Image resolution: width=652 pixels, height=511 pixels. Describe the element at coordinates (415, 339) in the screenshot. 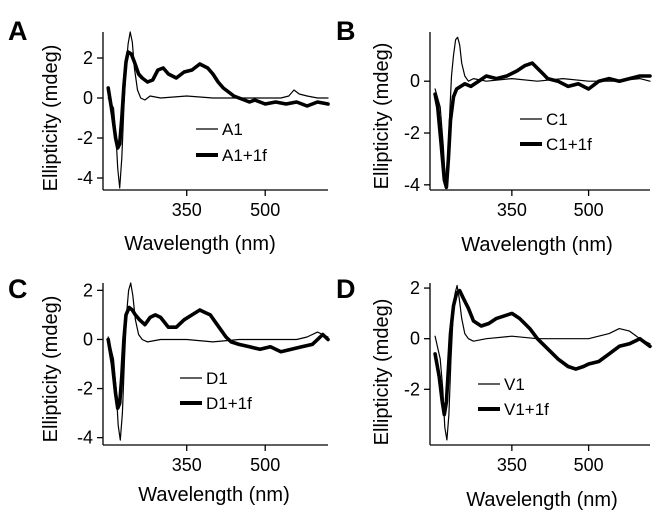

I see `y-tick-label-d: 0` at that location.